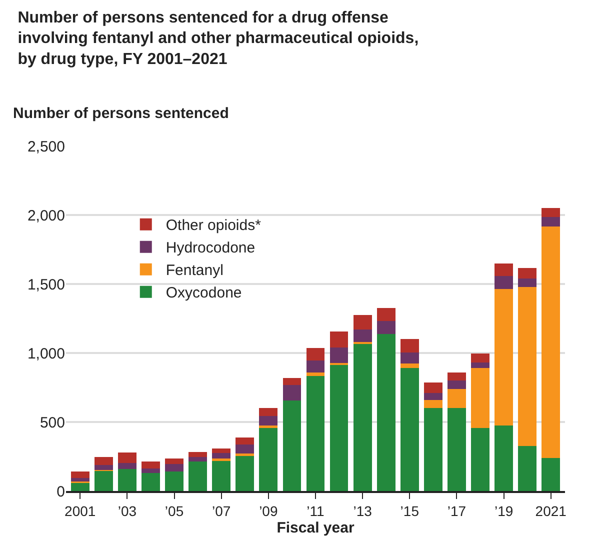  Describe the element at coordinates (174, 510) in the screenshot. I see `x-tick-label: ’05` at that location.